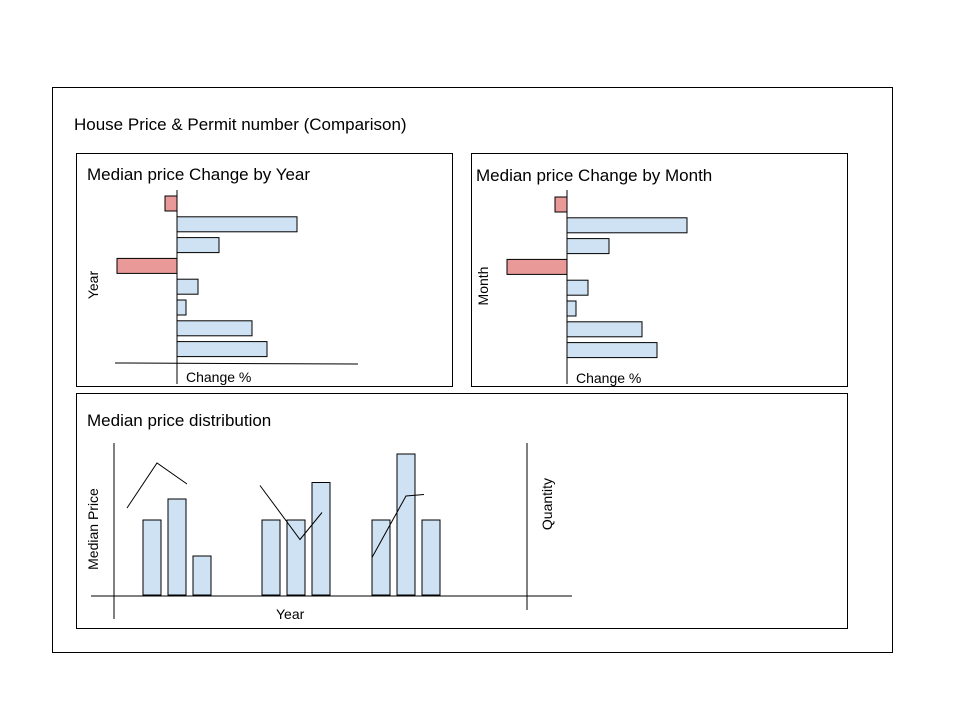 The height and width of the screenshot is (720, 960). I want to click on panel-title-month: Median price Change by Month, so click(594, 175).